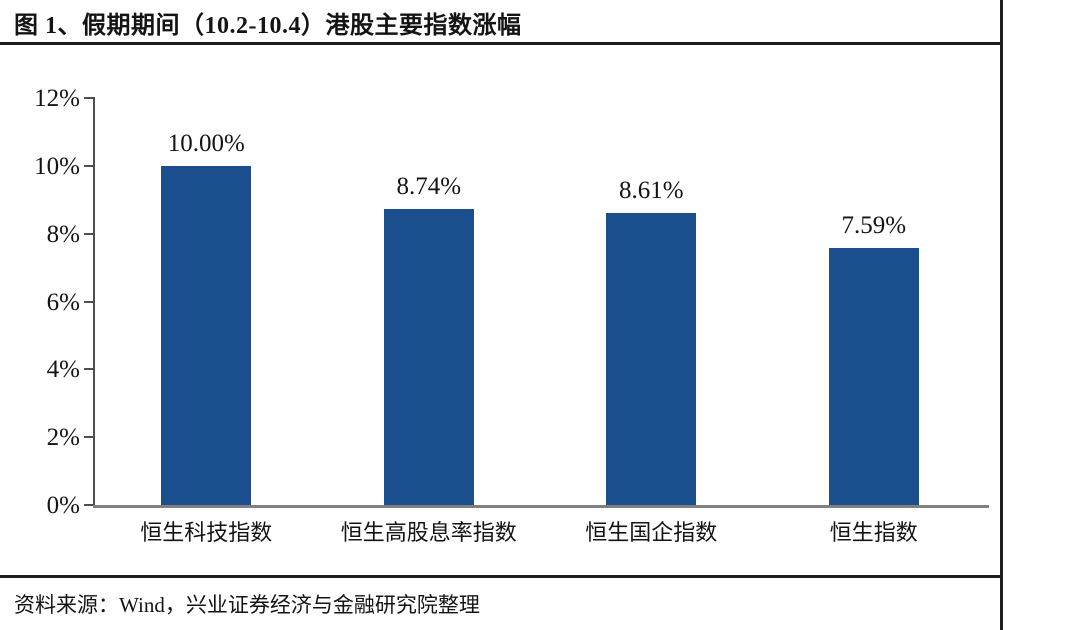 The height and width of the screenshot is (630, 1080). What do you see at coordinates (429, 186) in the screenshot?
I see `bar-value-label: 8.74%` at bounding box center [429, 186].